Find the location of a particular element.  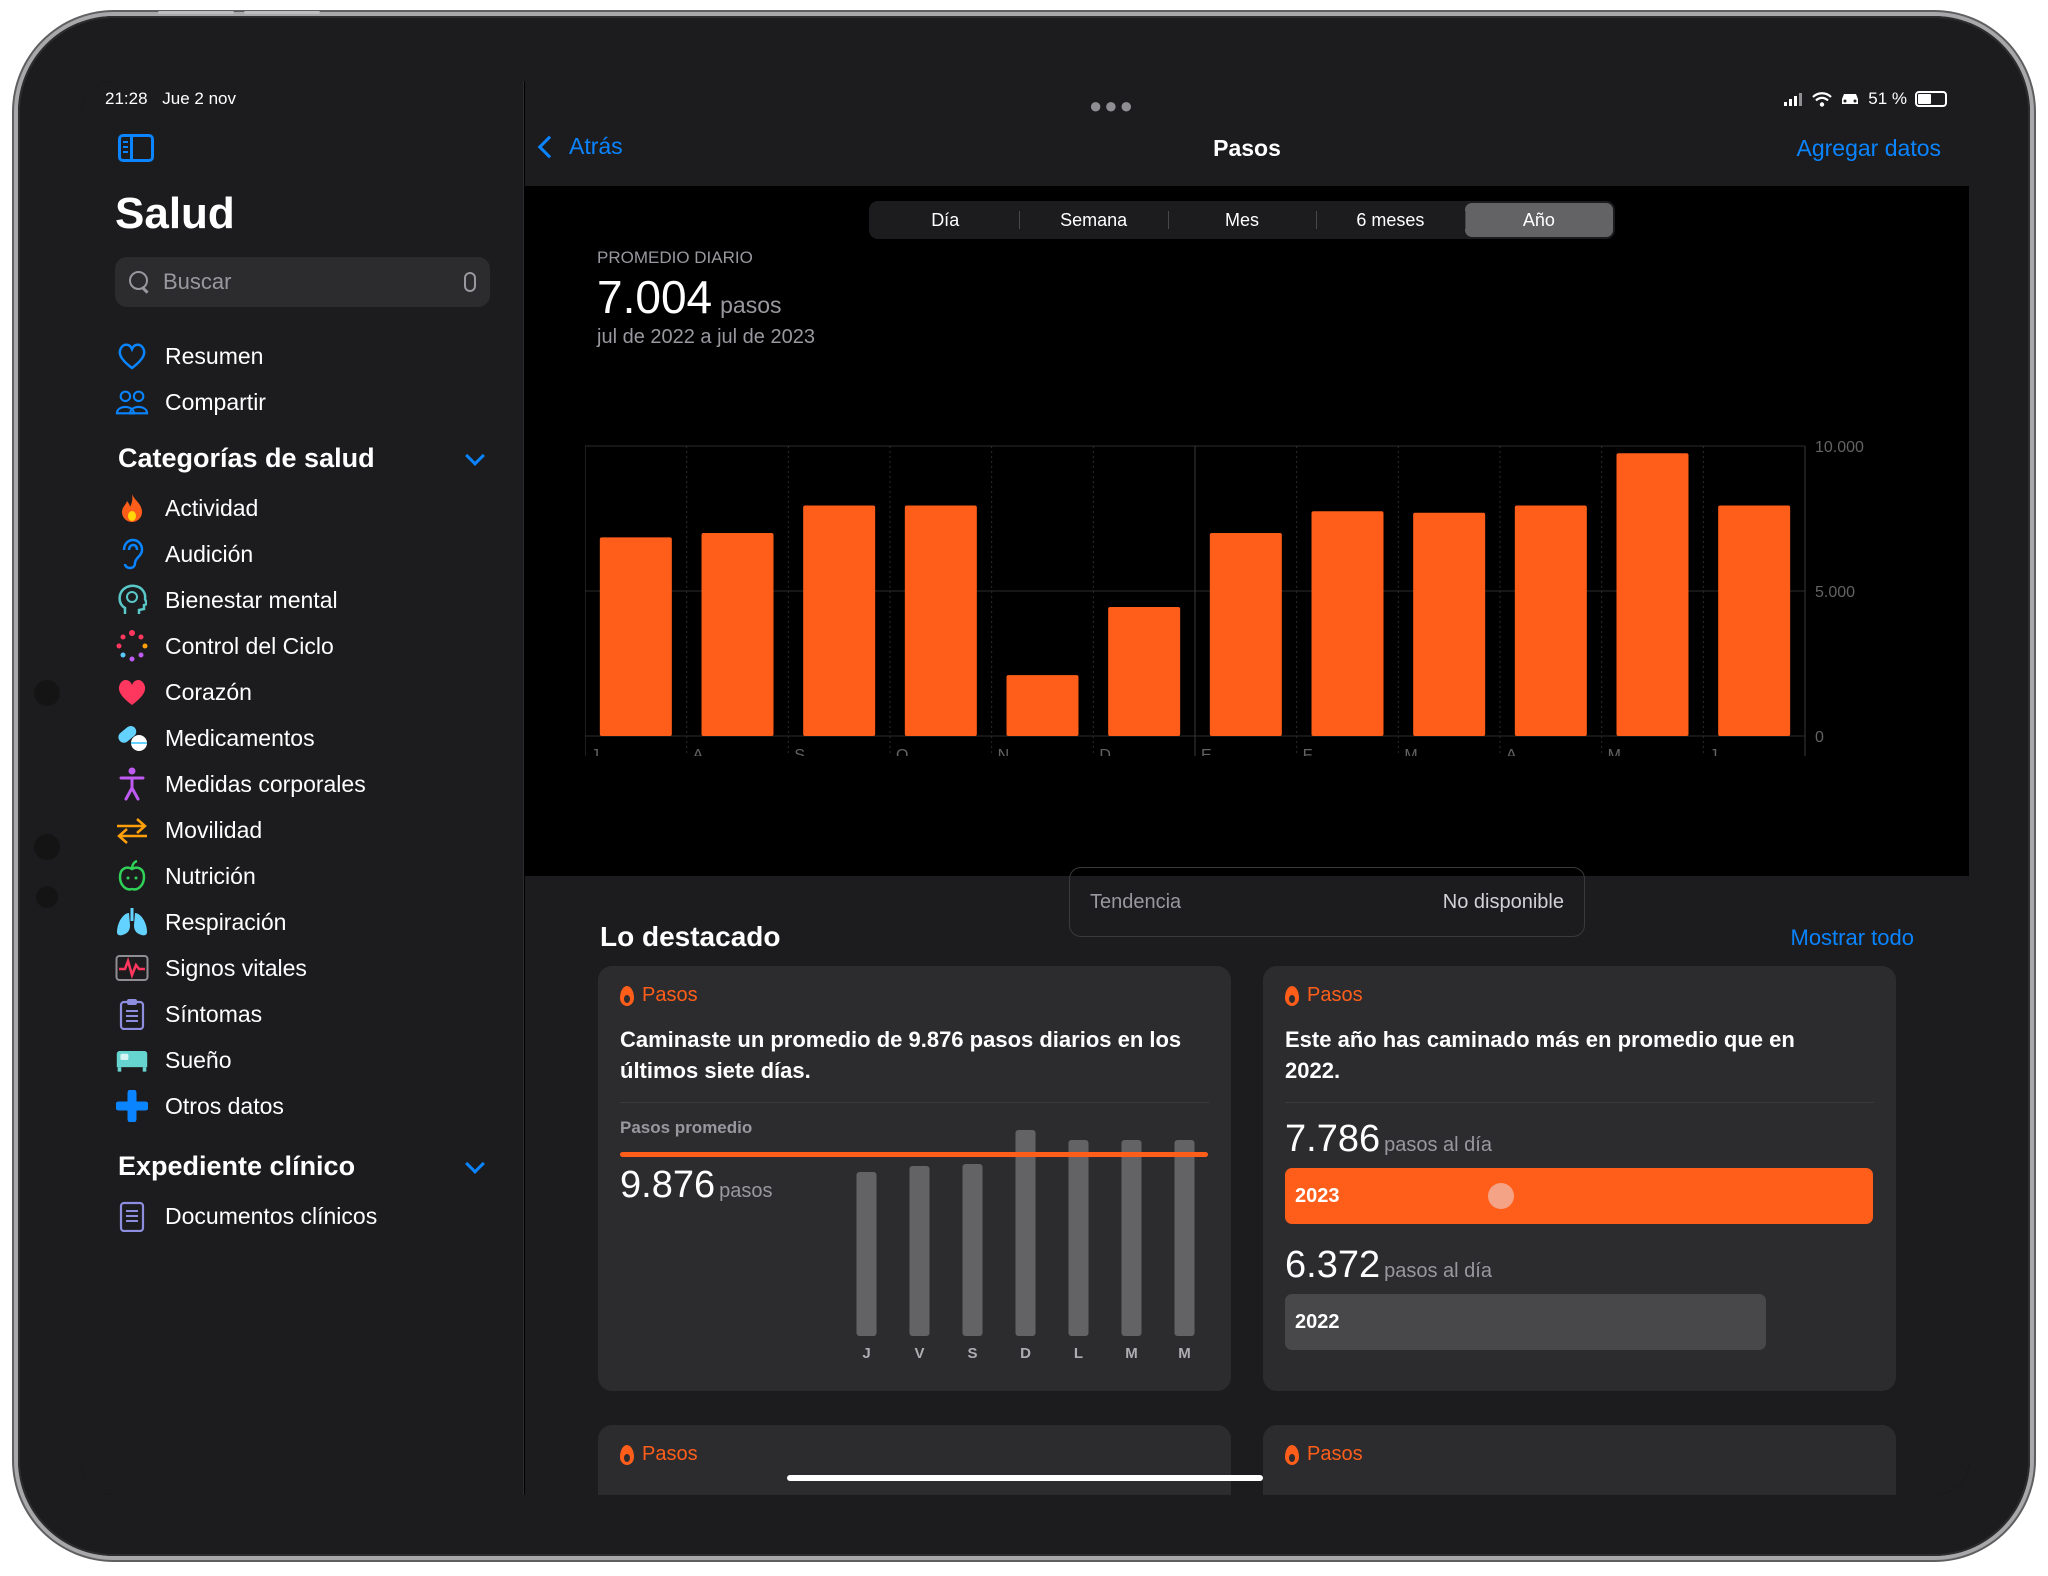

summary-range: jul de 2022 a jul de 2023 is located at coordinates (706, 337).